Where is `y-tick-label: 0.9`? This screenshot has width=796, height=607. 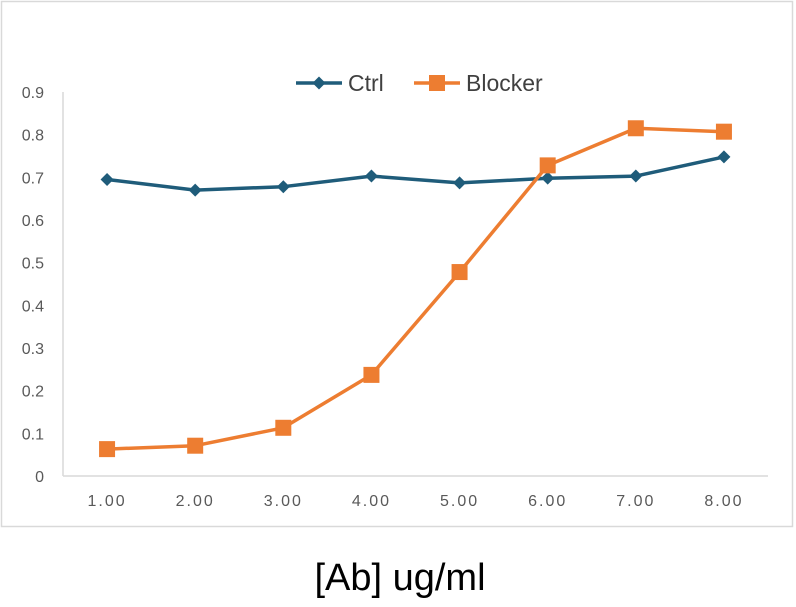 y-tick-label: 0.9 is located at coordinates (33, 93).